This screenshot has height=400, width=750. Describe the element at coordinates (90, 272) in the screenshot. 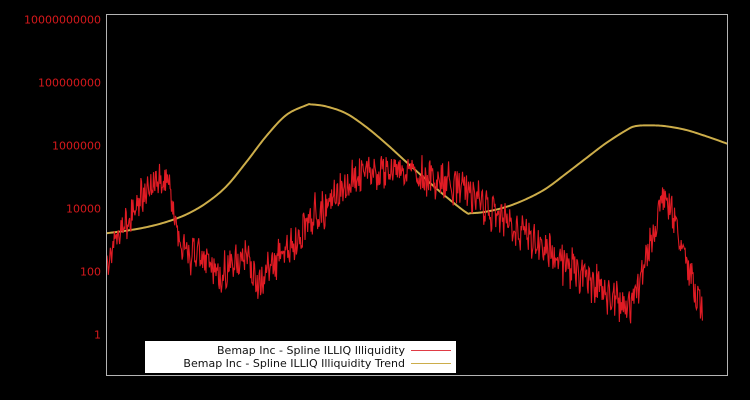

I see `y-tick-label: 100` at that location.